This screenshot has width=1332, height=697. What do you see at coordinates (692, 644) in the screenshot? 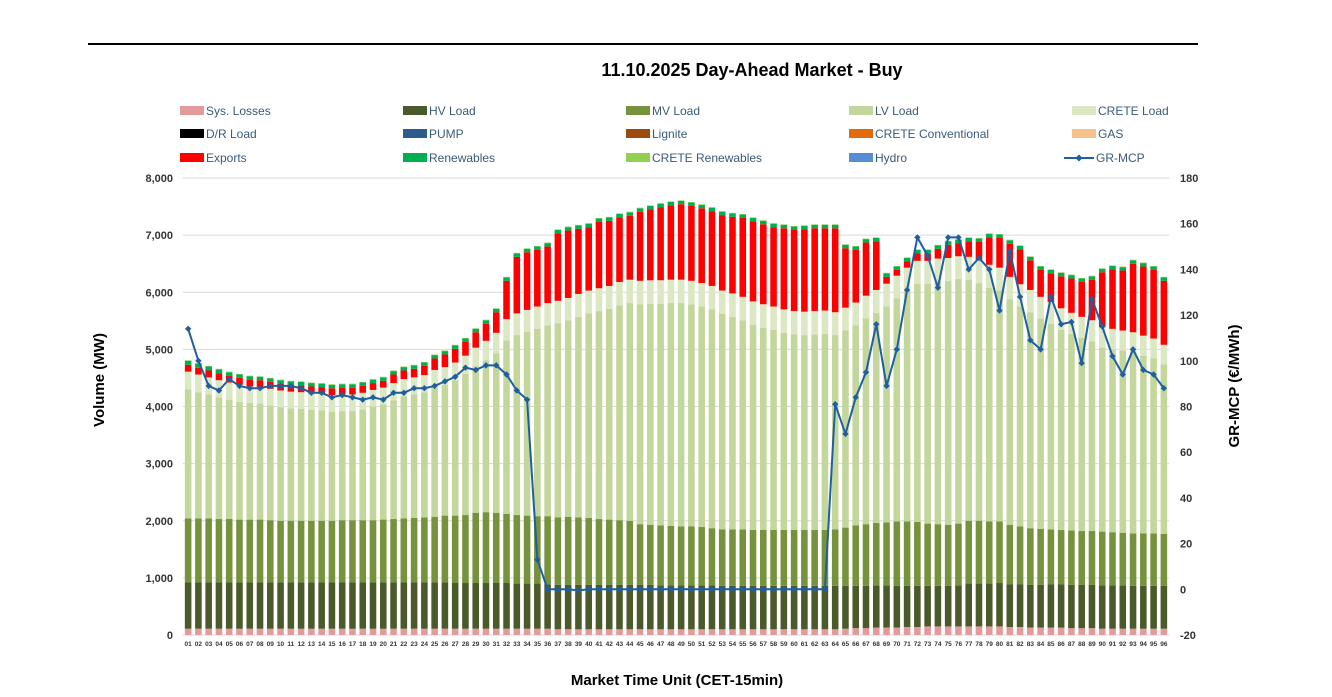
I see `x-tick-label: 50` at bounding box center [692, 644].